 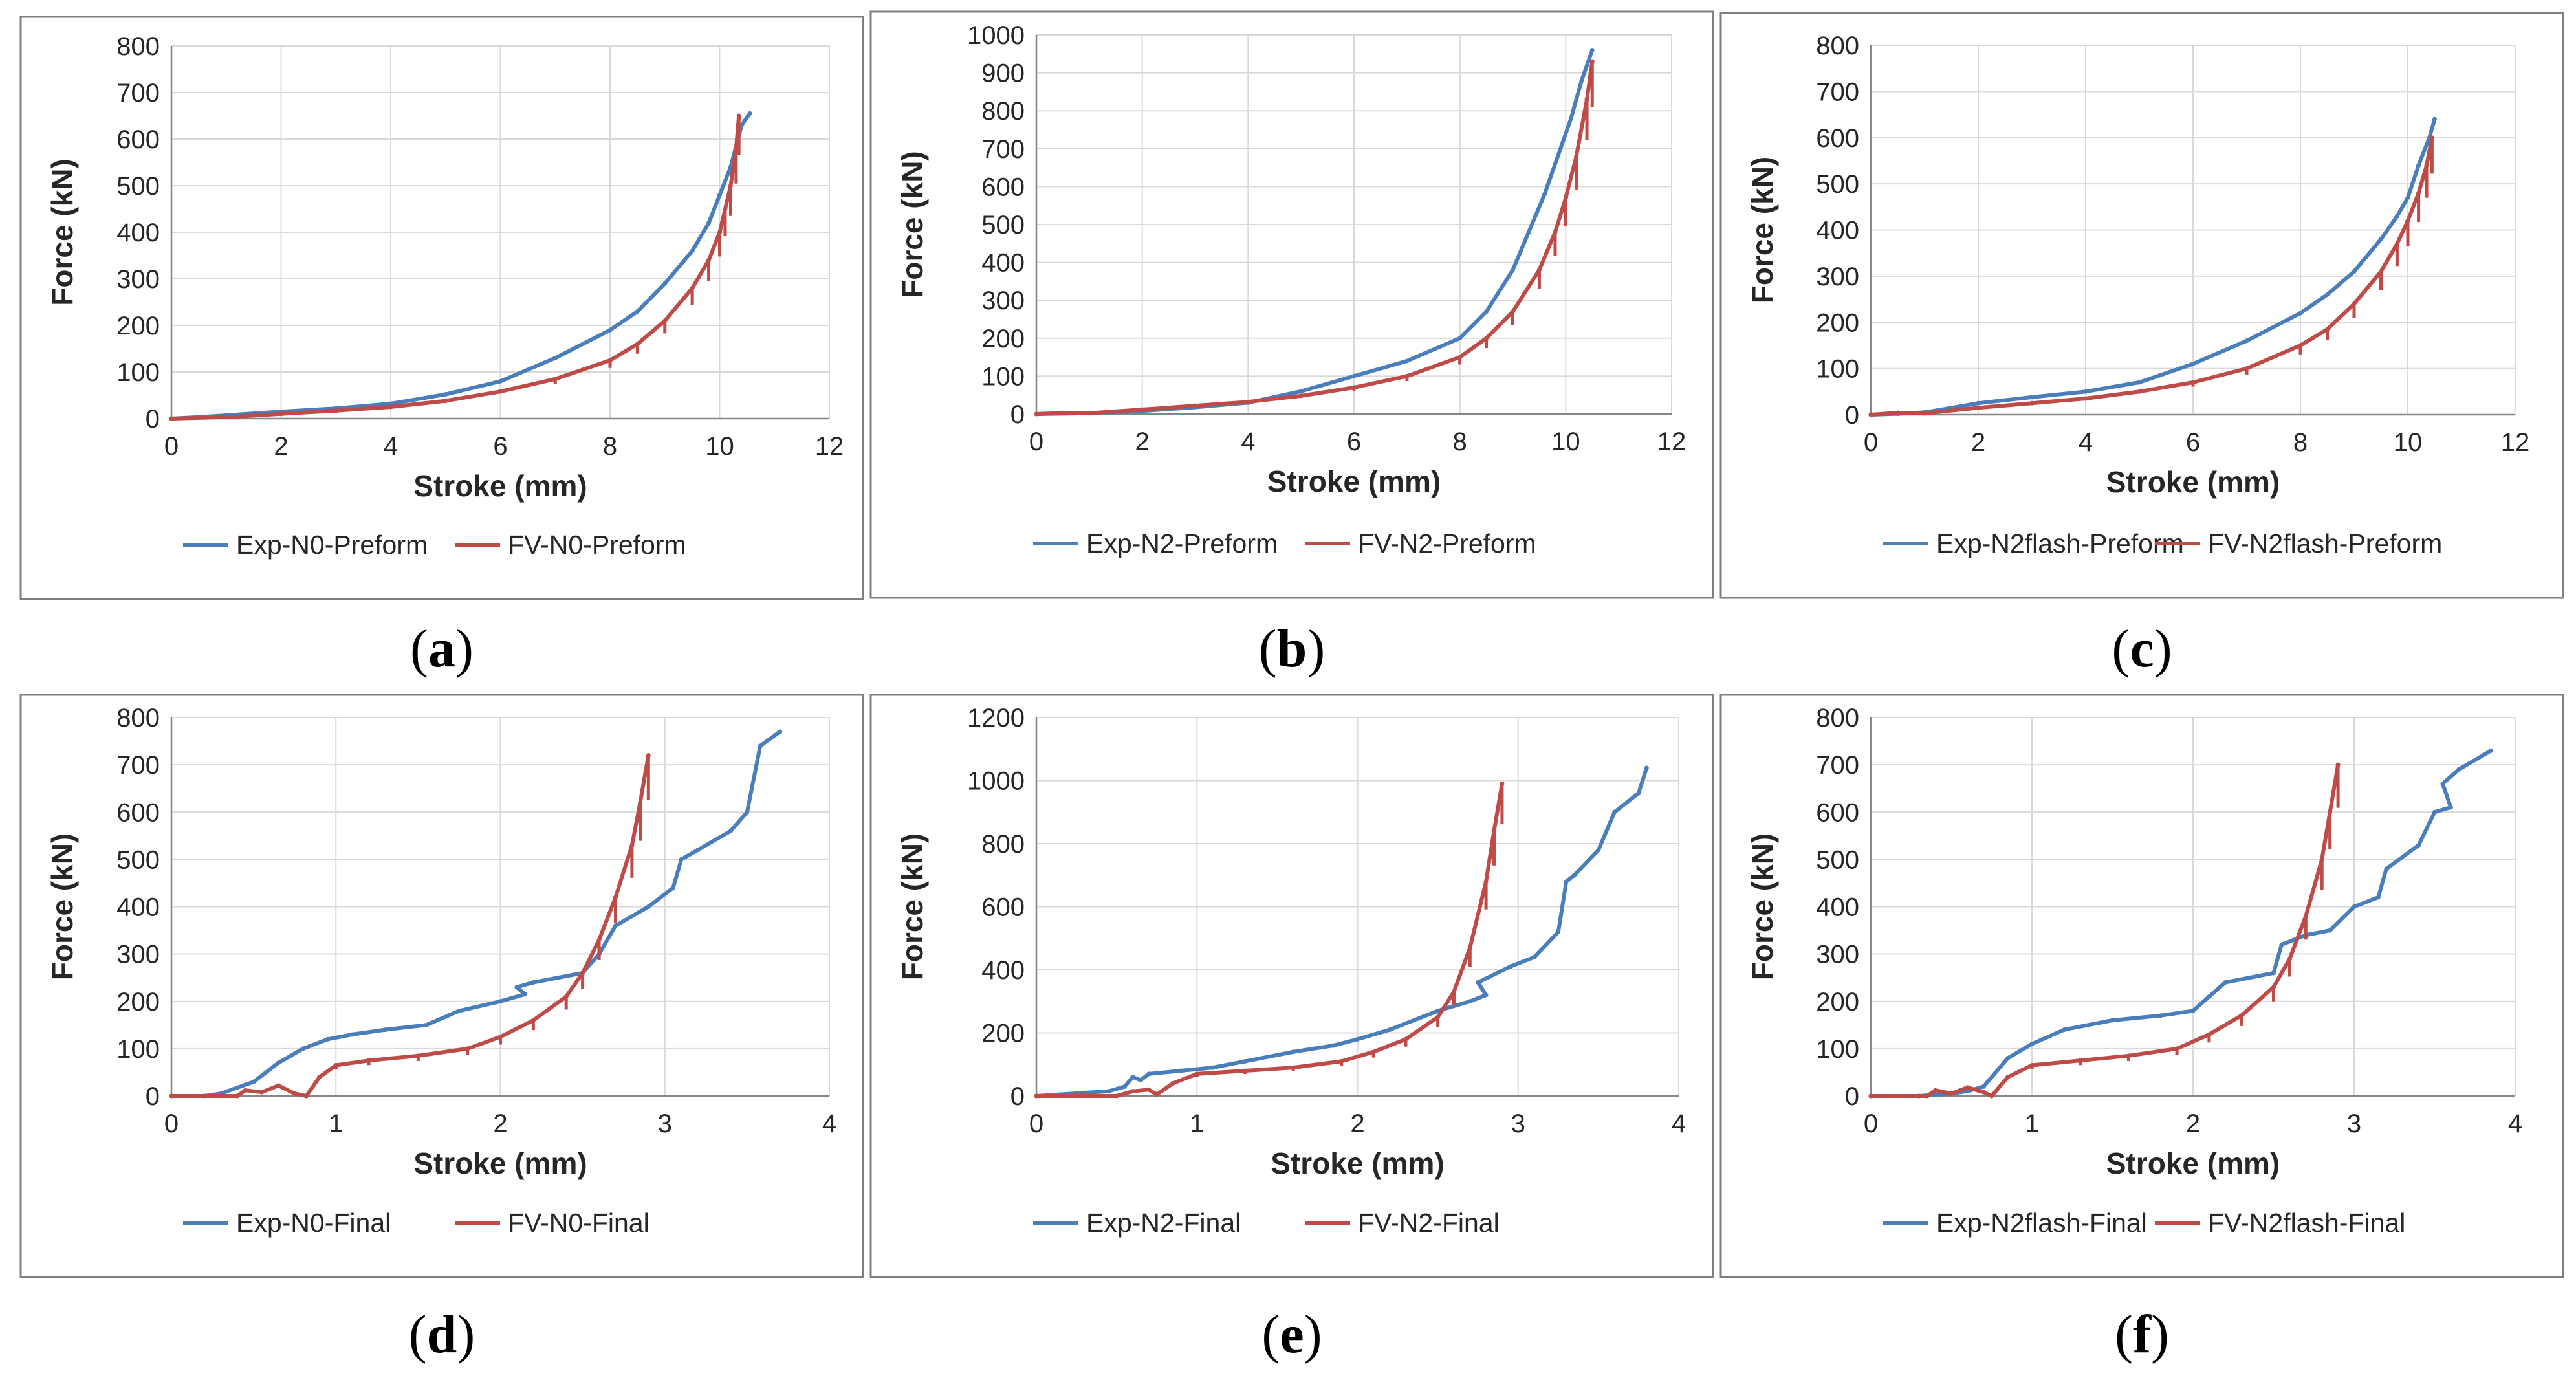 What do you see at coordinates (1838, 1049) in the screenshot?
I see `y-tick-label: 100` at bounding box center [1838, 1049].